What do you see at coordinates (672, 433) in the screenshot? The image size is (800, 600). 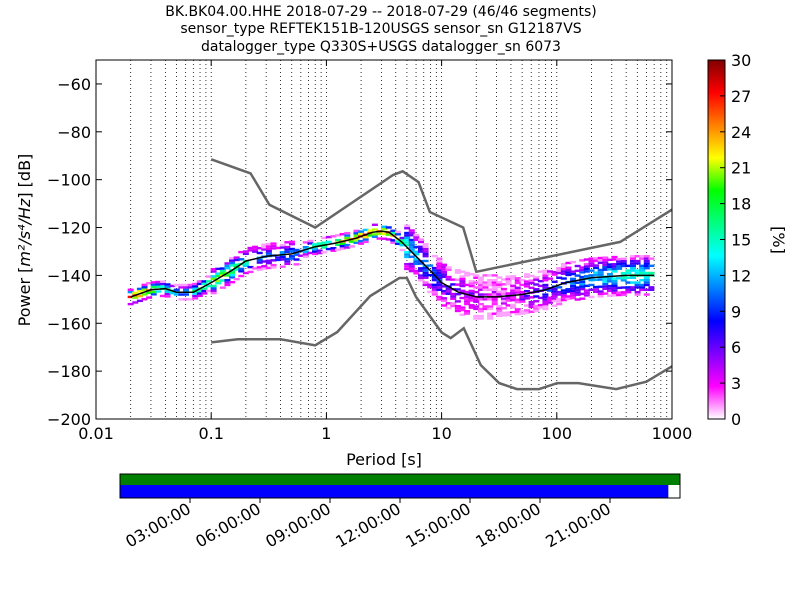 I see `x-tick-label: 1000` at bounding box center [672, 433].